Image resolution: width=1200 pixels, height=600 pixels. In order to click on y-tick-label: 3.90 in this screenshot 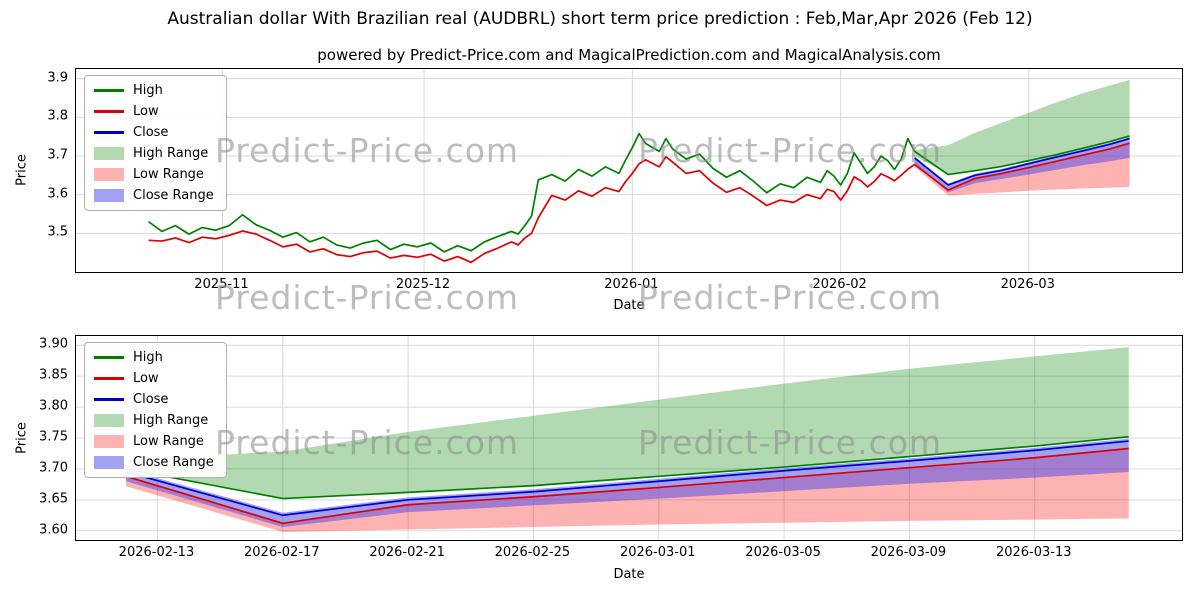, I will do `click(53, 344)`.